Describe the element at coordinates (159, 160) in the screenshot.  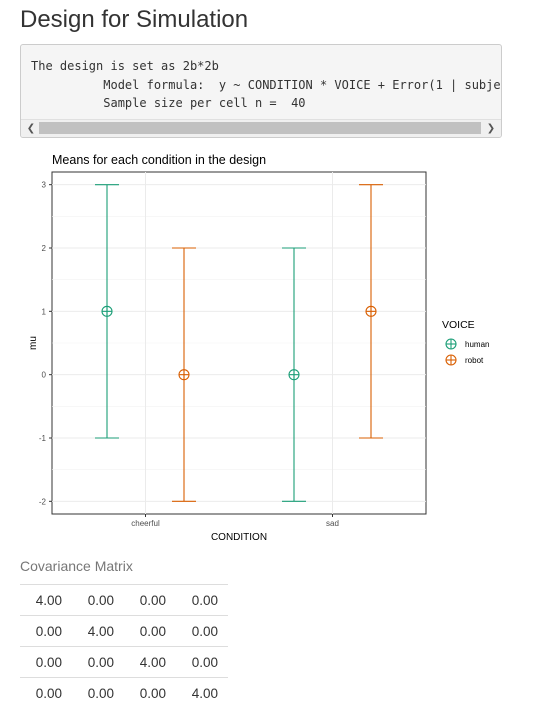
I see `chart-title: Means for each condition in the design` at that location.